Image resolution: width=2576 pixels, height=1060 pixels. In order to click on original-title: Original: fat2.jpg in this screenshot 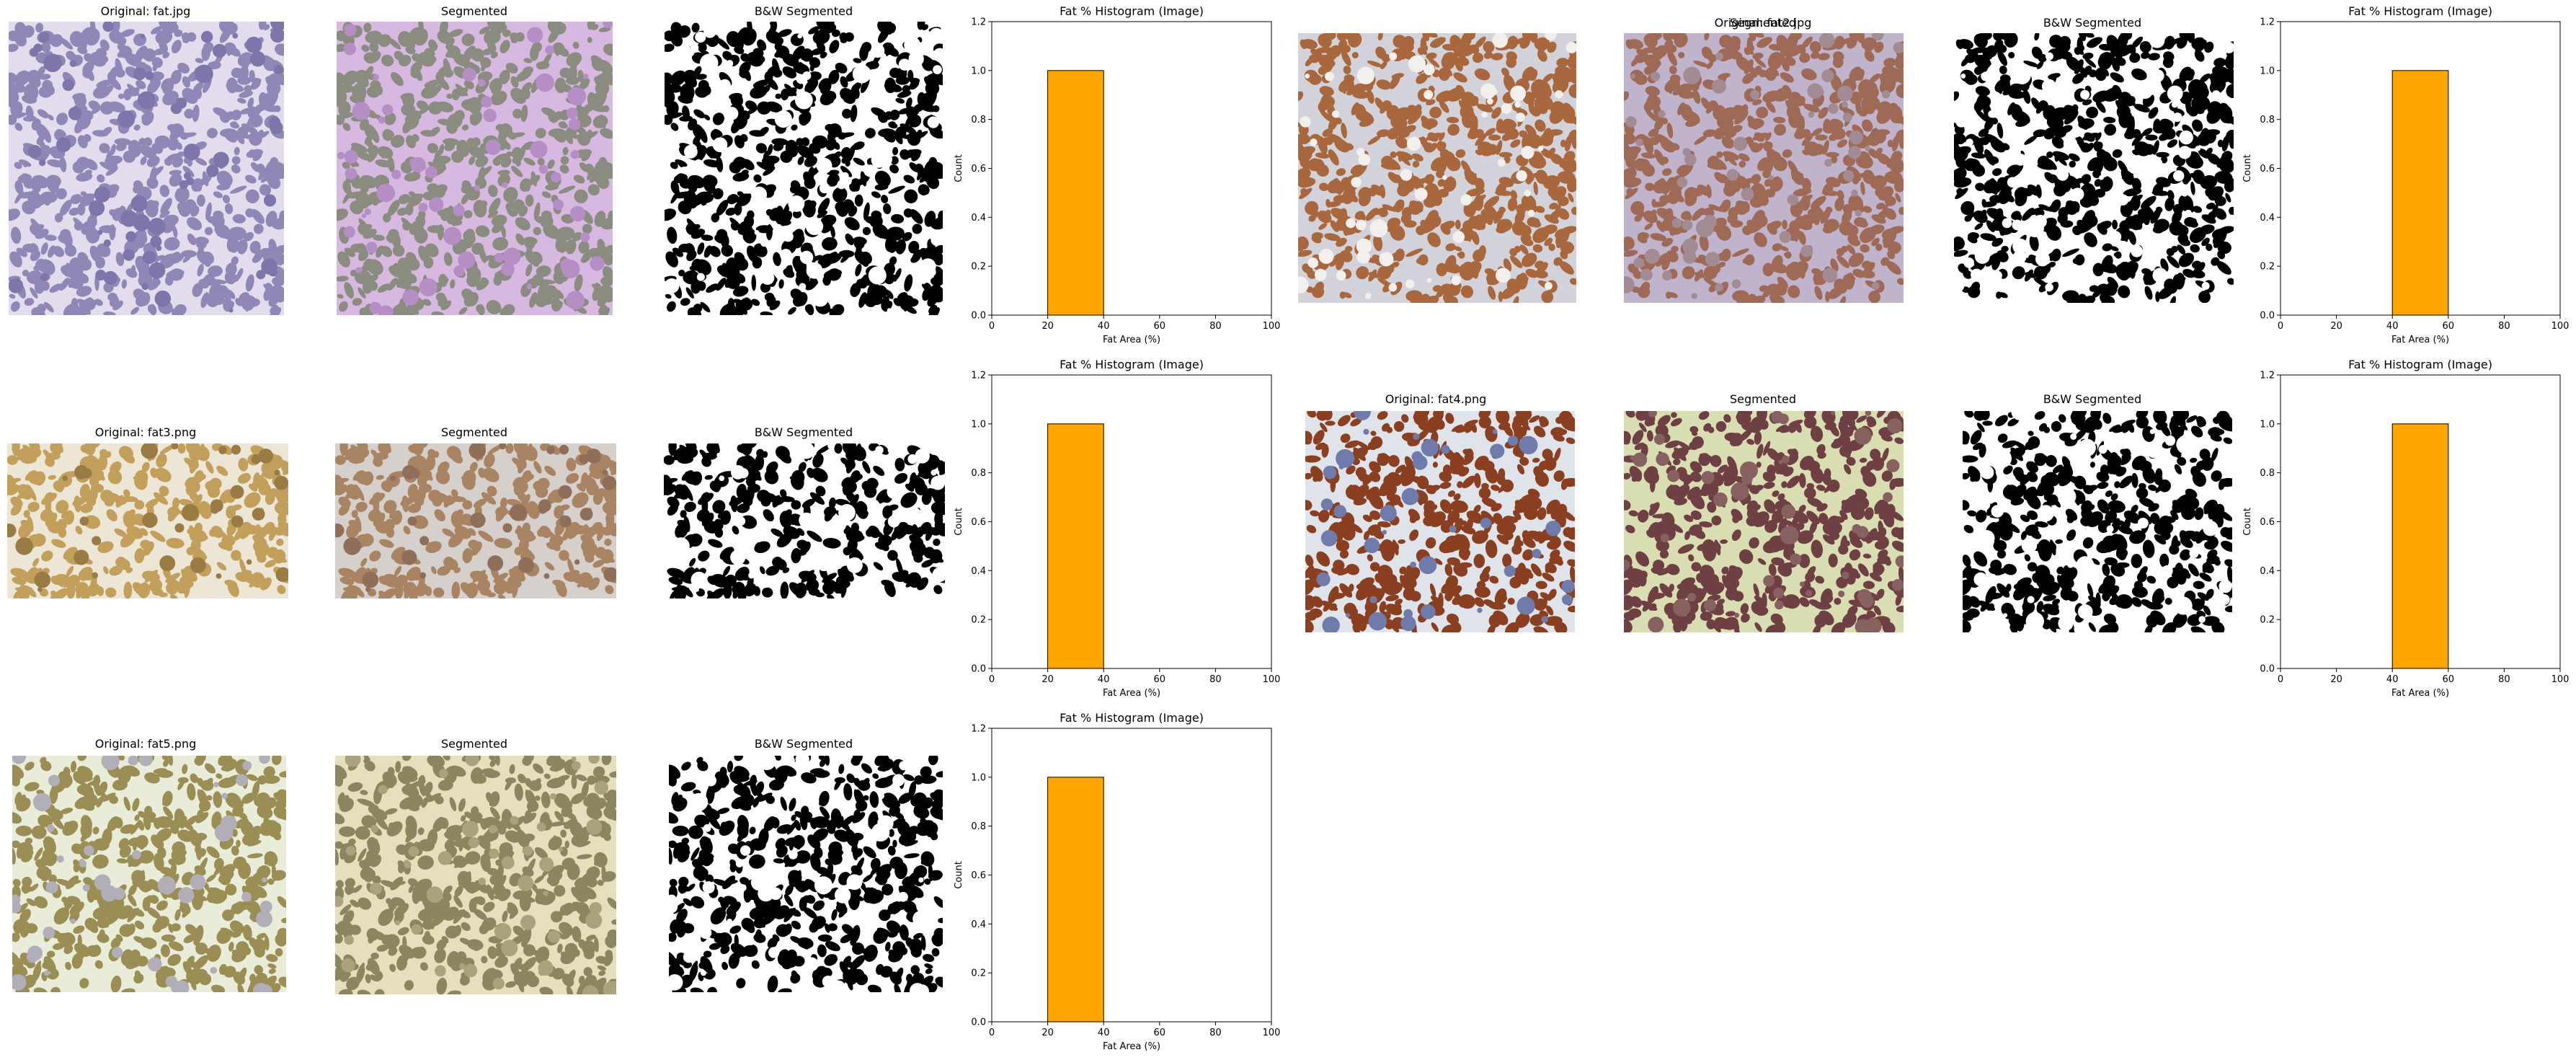, I will do `click(1763, 23)`.